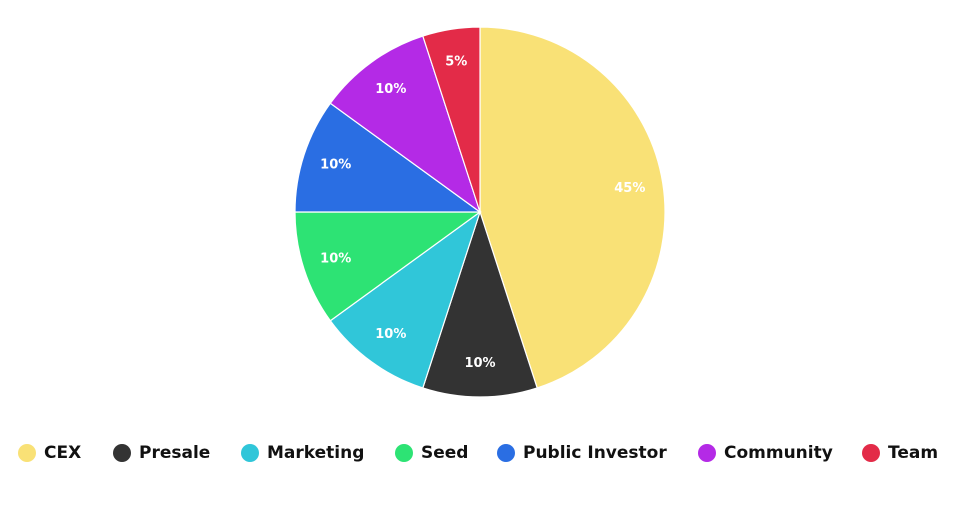 The width and height of the screenshot is (974, 516). What do you see at coordinates (390, 89) in the screenshot?
I see `slice-label-community: 10%` at bounding box center [390, 89].